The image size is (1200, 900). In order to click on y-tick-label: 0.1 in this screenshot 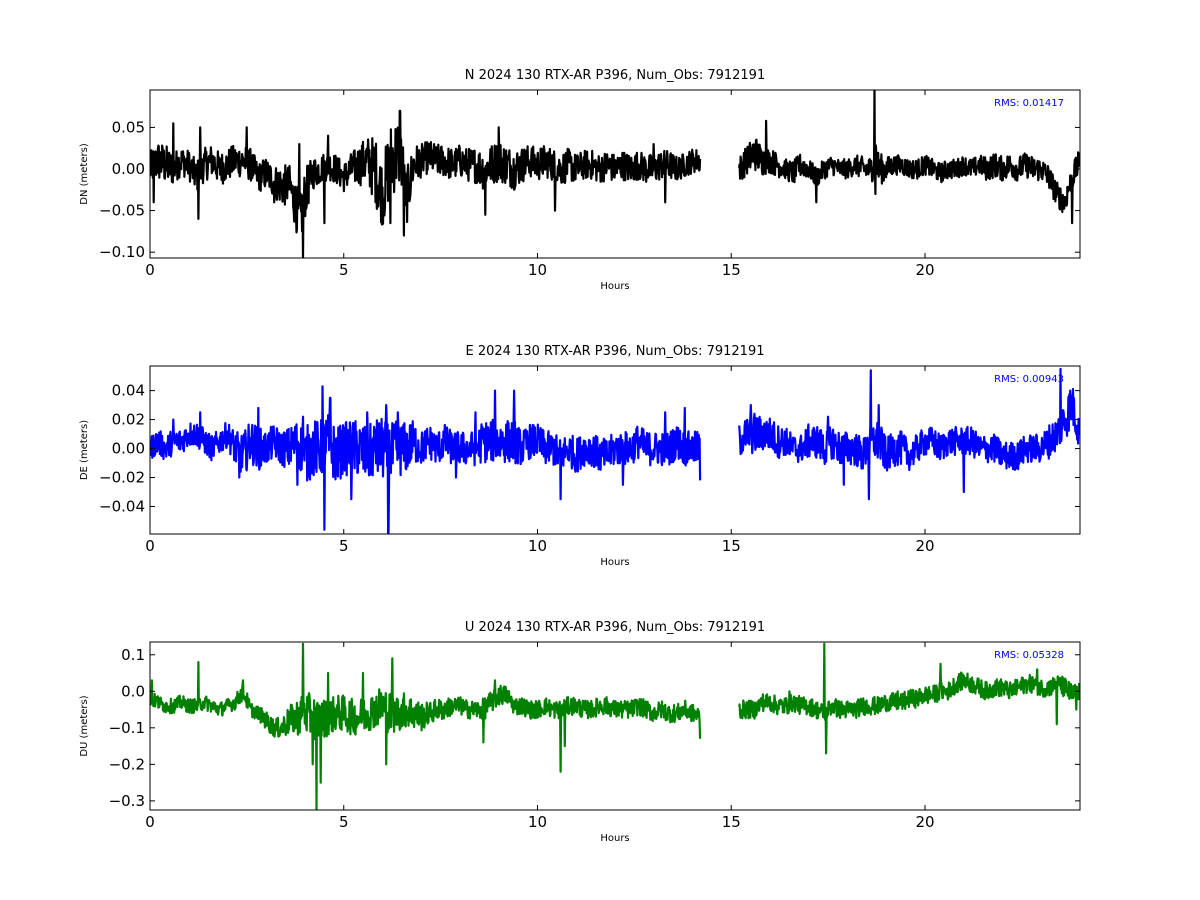, I will do `click(133, 655)`.